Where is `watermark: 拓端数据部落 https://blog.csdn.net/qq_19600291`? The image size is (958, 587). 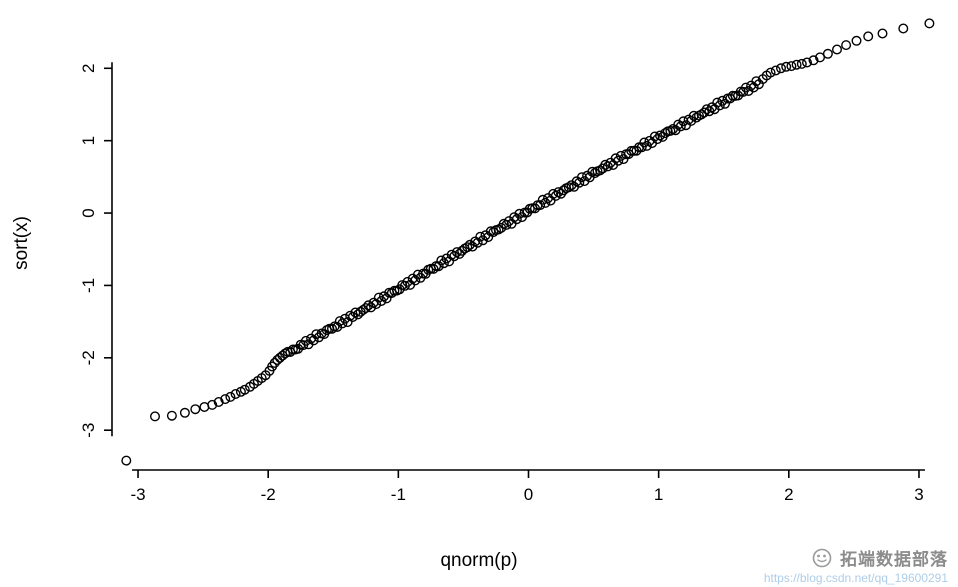 watermark: 拓端数据部落 https://blog.csdn.net/qq_19600291 is located at coordinates (856, 565).